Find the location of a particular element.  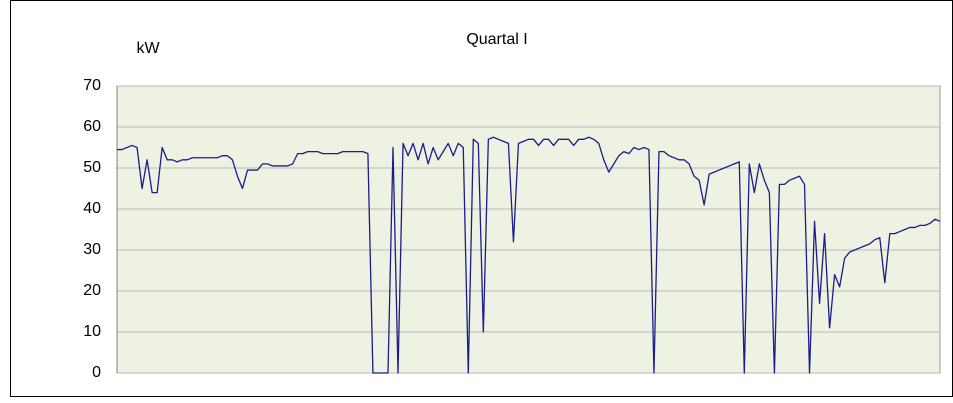

y-axis-label: kW is located at coordinates (148, 48).